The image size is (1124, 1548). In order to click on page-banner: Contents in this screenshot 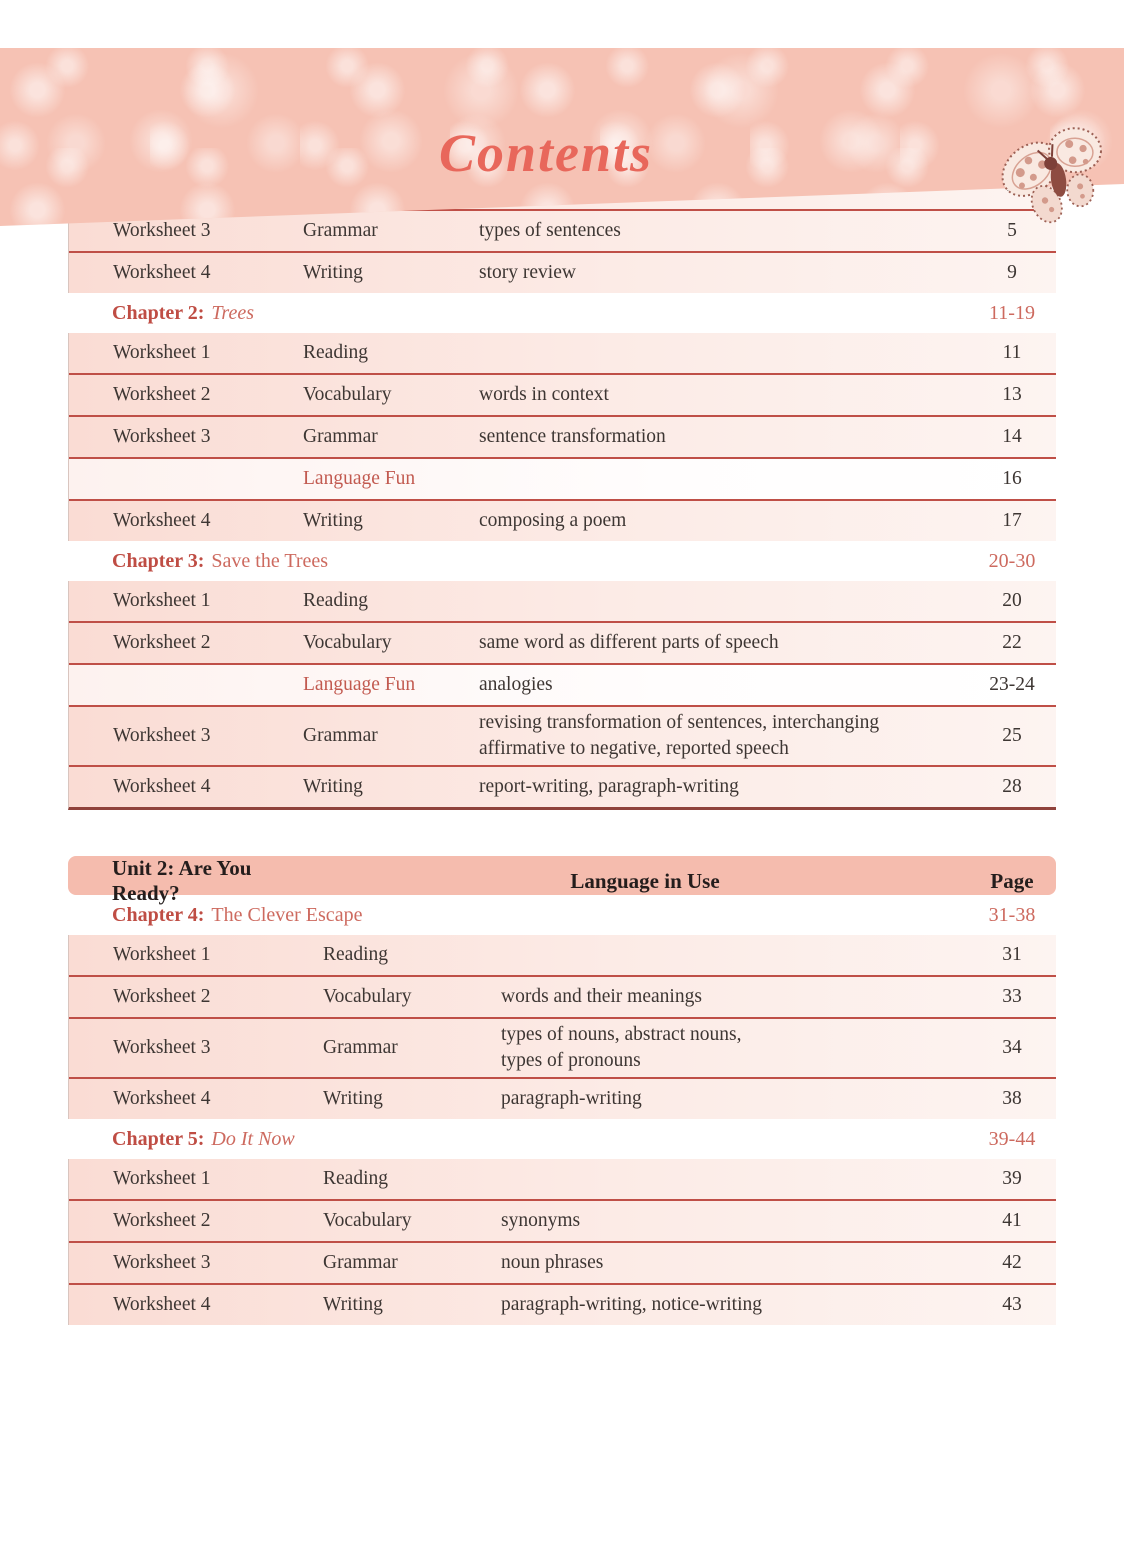, I will do `click(562, 148)`.